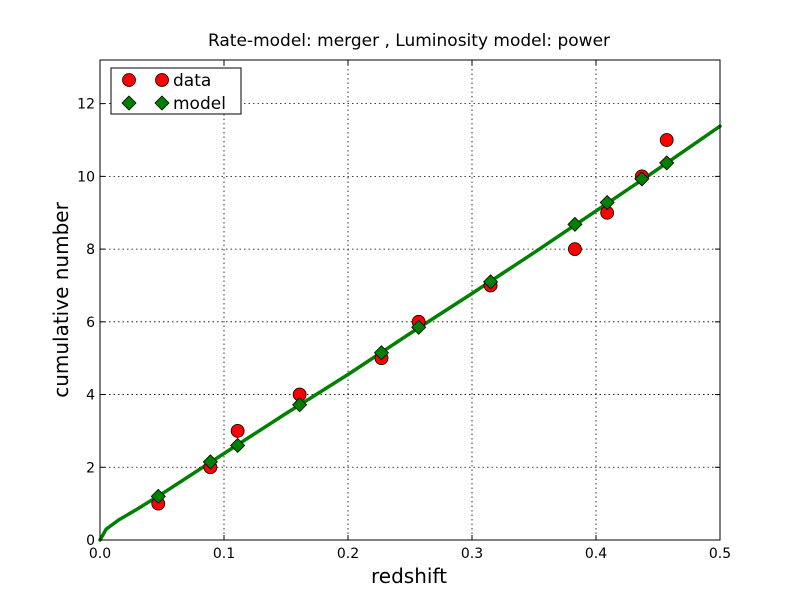  I want to click on legend-item-model: model, so click(173, 104).